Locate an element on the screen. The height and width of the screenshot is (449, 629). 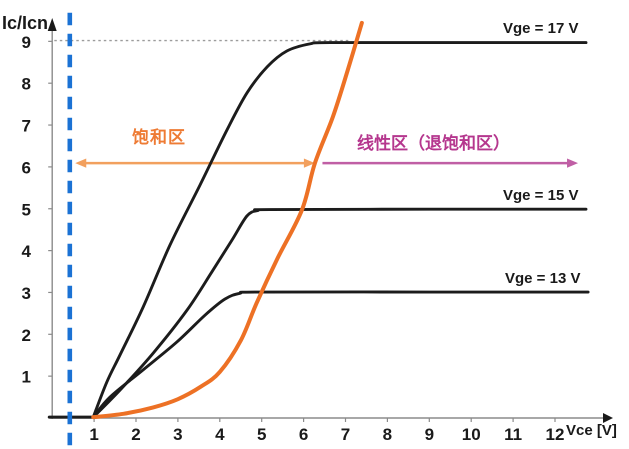
y-tick-label: 9 is located at coordinates (26, 42).